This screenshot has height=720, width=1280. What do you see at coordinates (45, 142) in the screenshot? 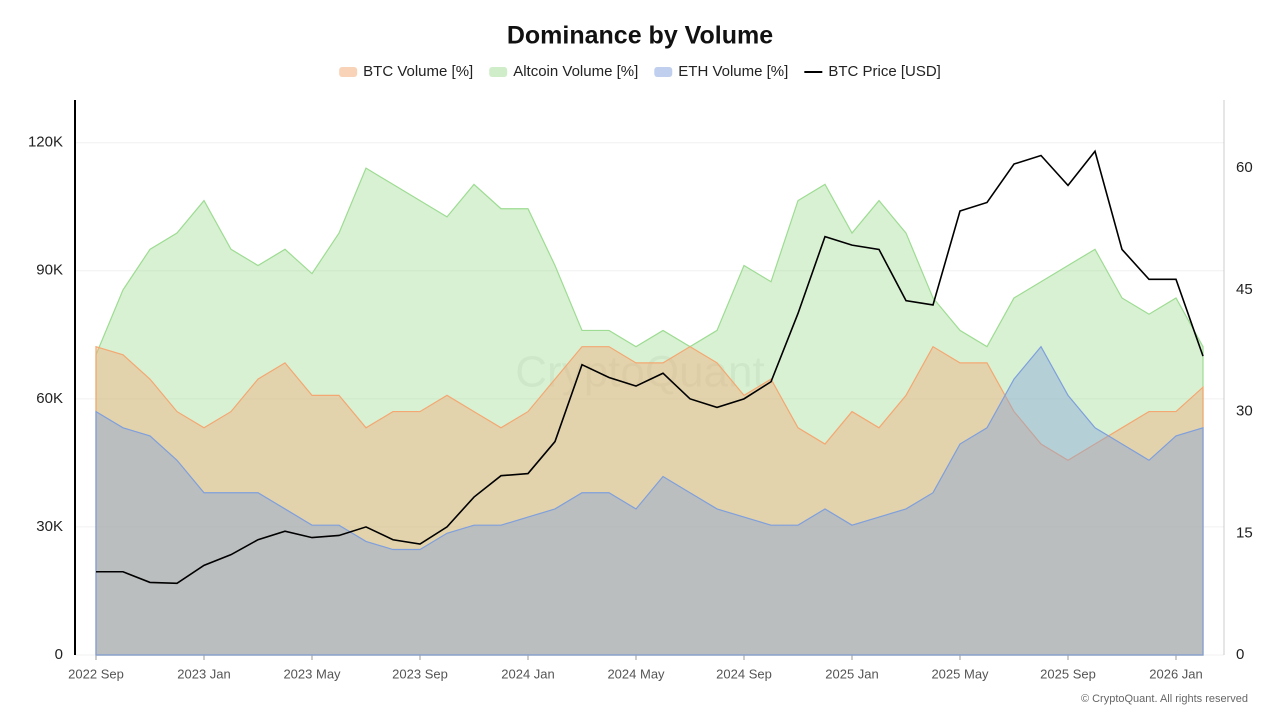
I see `y-tick-label: 120K` at bounding box center [45, 142].